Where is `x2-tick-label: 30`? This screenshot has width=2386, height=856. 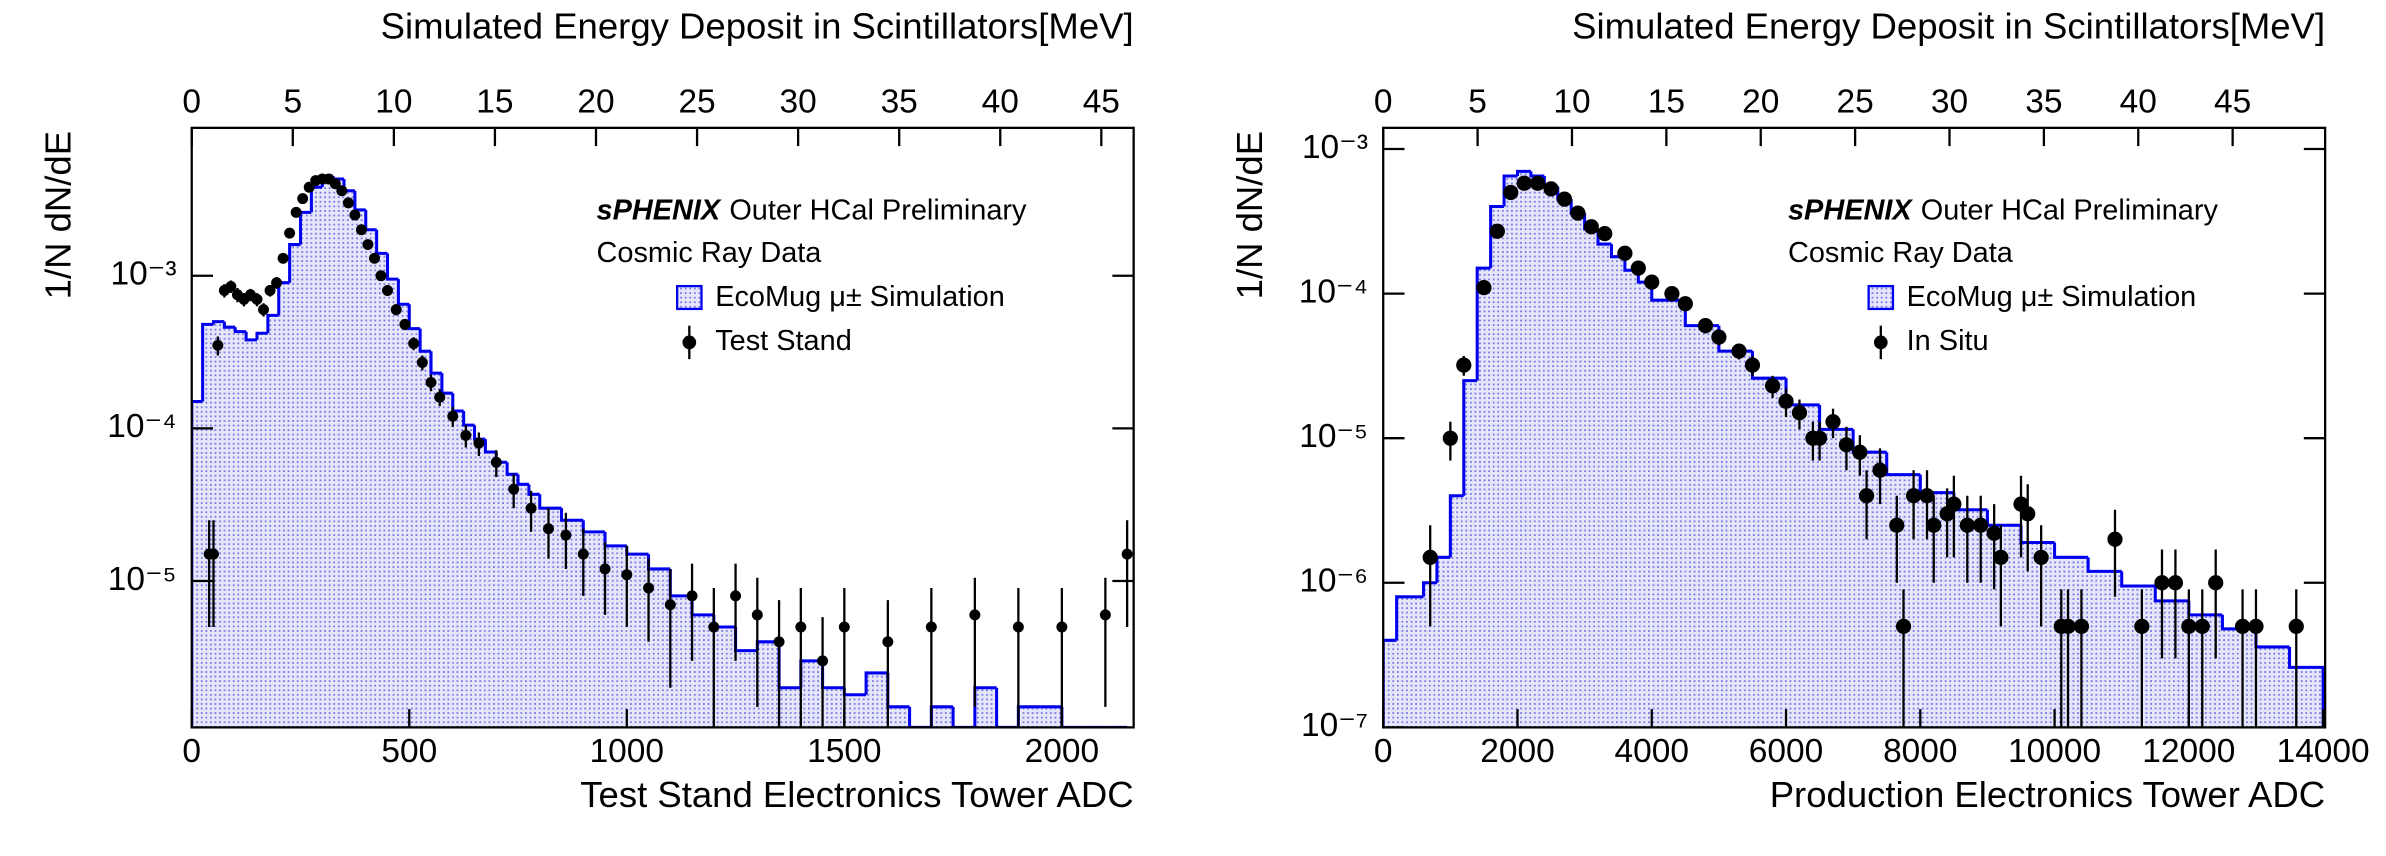 x2-tick-label: 30 is located at coordinates (798, 101).